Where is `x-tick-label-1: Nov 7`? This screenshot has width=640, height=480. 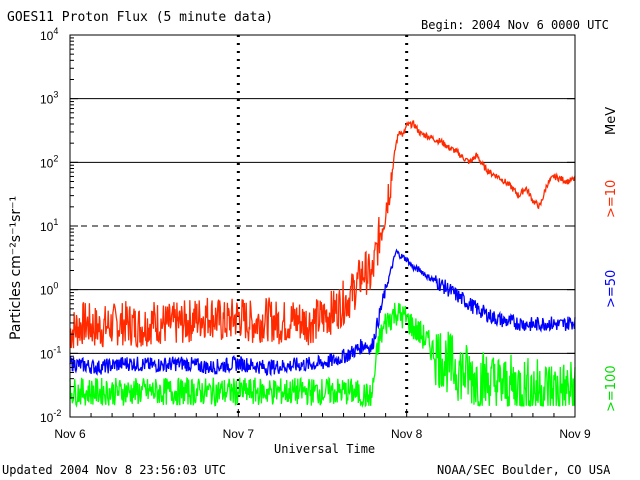
x-tick-label-1: Nov 7 is located at coordinates (239, 434).